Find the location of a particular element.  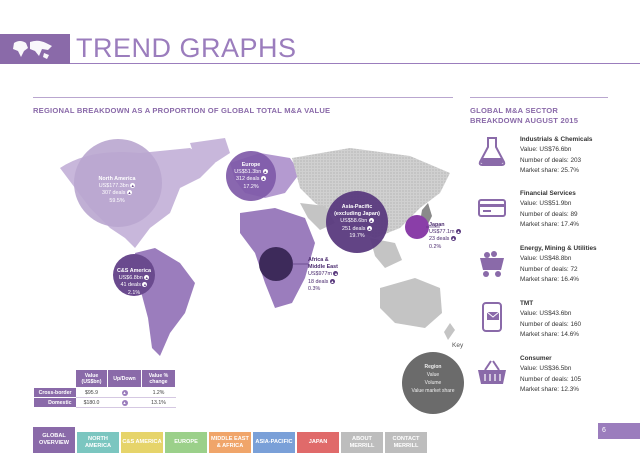

cs-america-label: C&S America US$6.8bn ▲ 41 deals ▲ 2.1% is located at coordinates (134, 282).